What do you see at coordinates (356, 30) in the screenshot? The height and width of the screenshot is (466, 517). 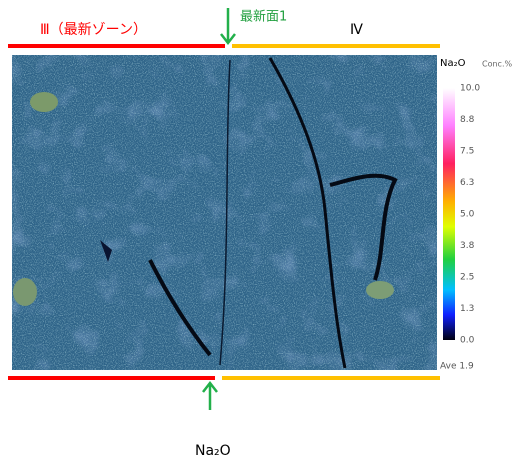 I see `zone-label: Ⅳ` at bounding box center [356, 30].